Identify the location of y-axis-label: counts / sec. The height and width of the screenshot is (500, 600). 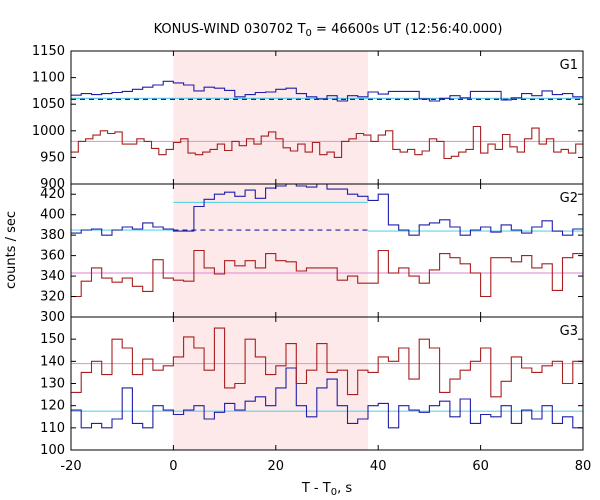
(11, 250).